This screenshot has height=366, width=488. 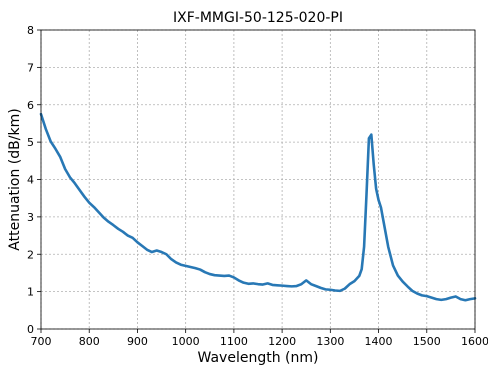 I want to click on x-tick-label: 1400, so click(x=379, y=341).